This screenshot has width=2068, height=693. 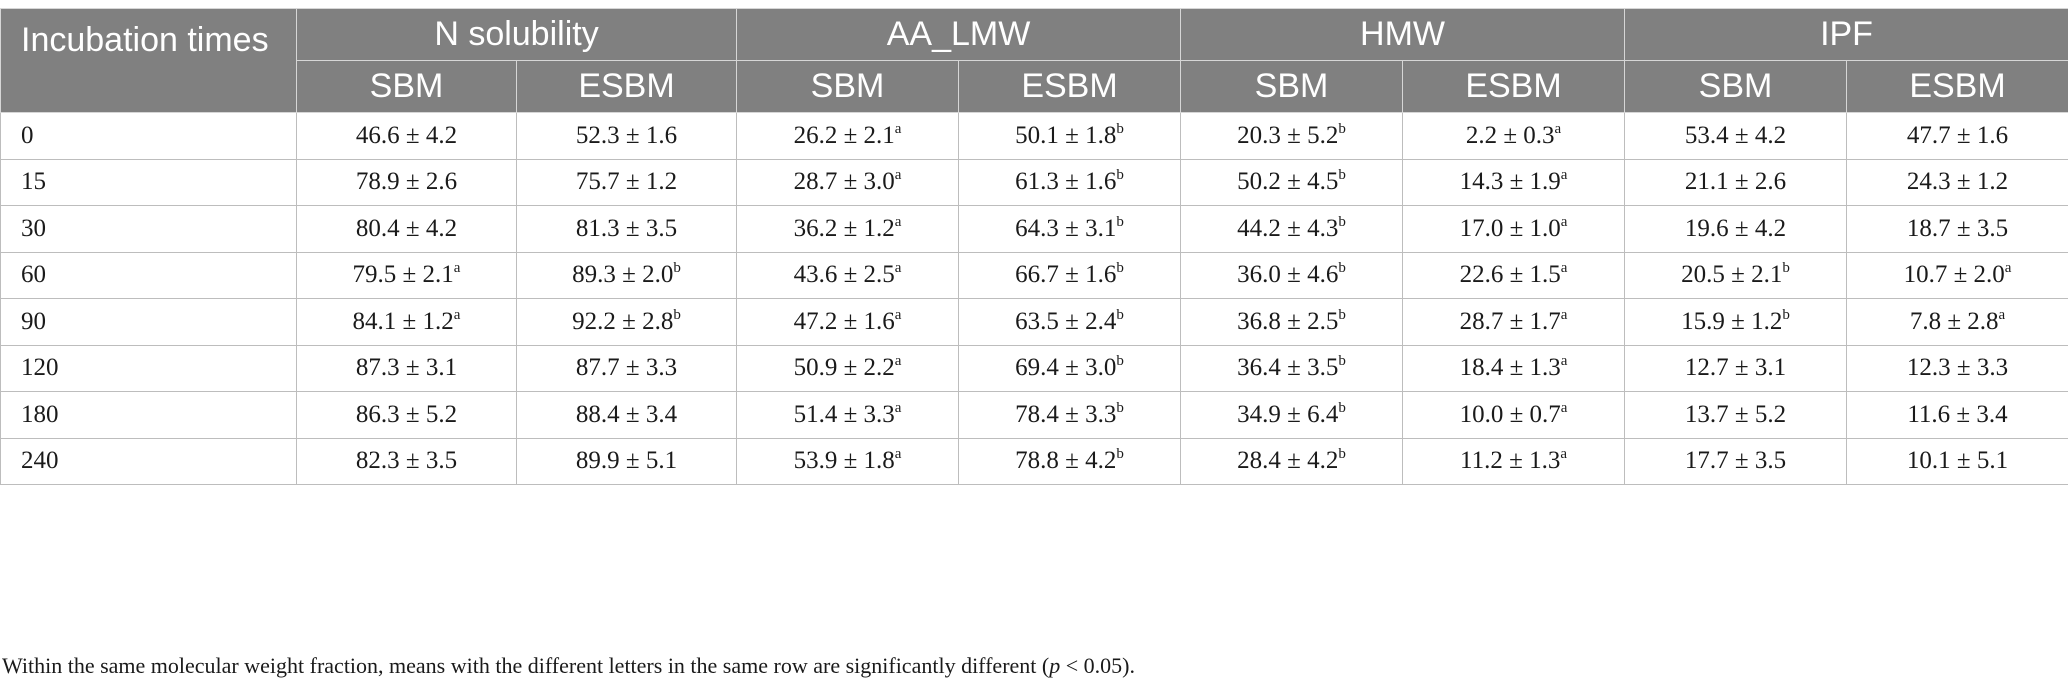 What do you see at coordinates (844, 414) in the screenshot?
I see `value-text: 51.4 ± 3.3` at bounding box center [844, 414].